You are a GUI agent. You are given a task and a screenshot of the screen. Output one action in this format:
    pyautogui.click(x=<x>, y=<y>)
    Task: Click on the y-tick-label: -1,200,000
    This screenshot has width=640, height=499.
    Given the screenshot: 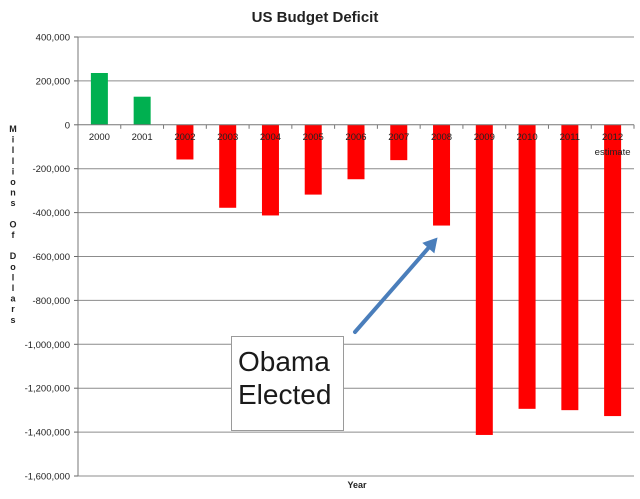 What is the action you would take?
    pyautogui.click(x=47, y=389)
    